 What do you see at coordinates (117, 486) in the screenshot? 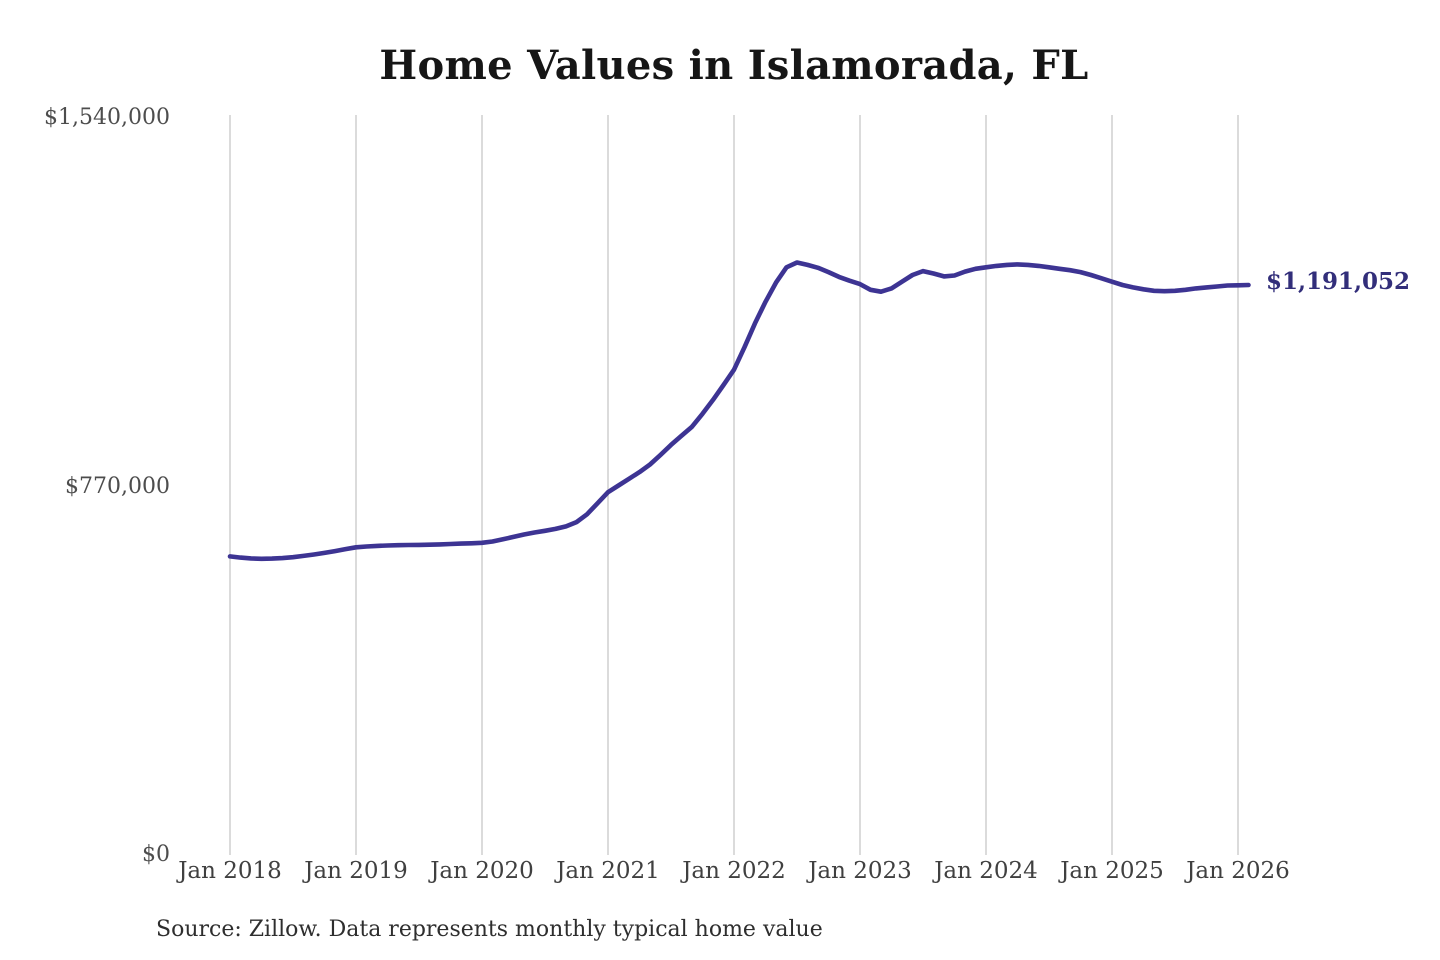
I see `y-tick-label: $770,000` at bounding box center [117, 486].